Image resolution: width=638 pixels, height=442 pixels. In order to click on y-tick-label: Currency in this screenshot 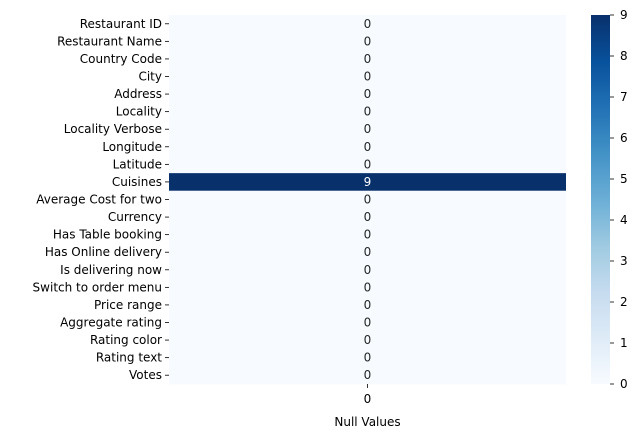, I will do `click(135, 217)`.